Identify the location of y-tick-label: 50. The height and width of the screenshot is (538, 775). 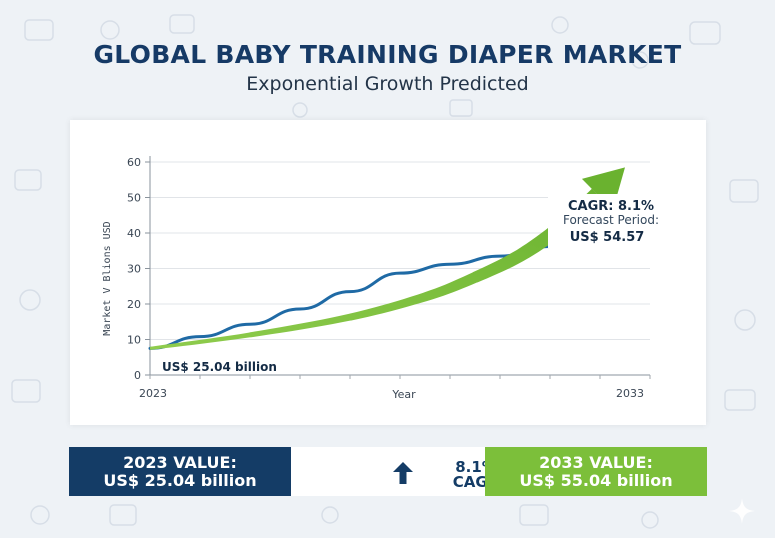
(134, 198).